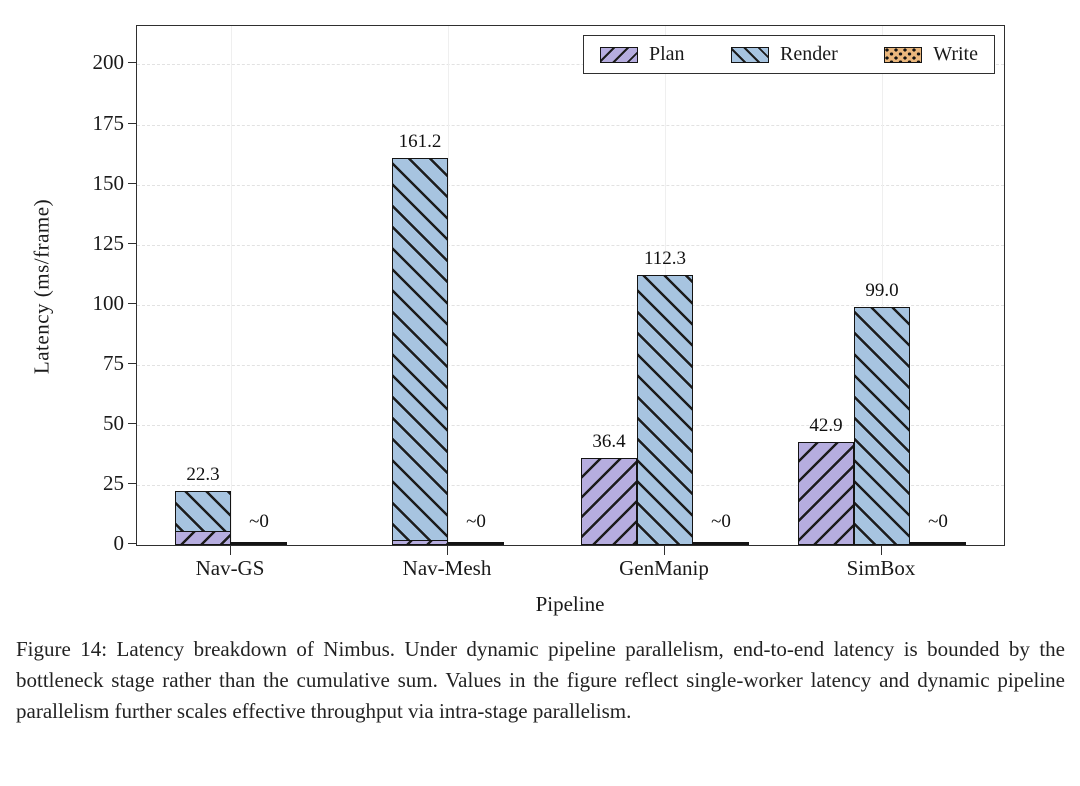 The height and width of the screenshot is (786, 1080). Describe the element at coordinates (664, 568) in the screenshot. I see `x-tick-label: GenManip` at that location.